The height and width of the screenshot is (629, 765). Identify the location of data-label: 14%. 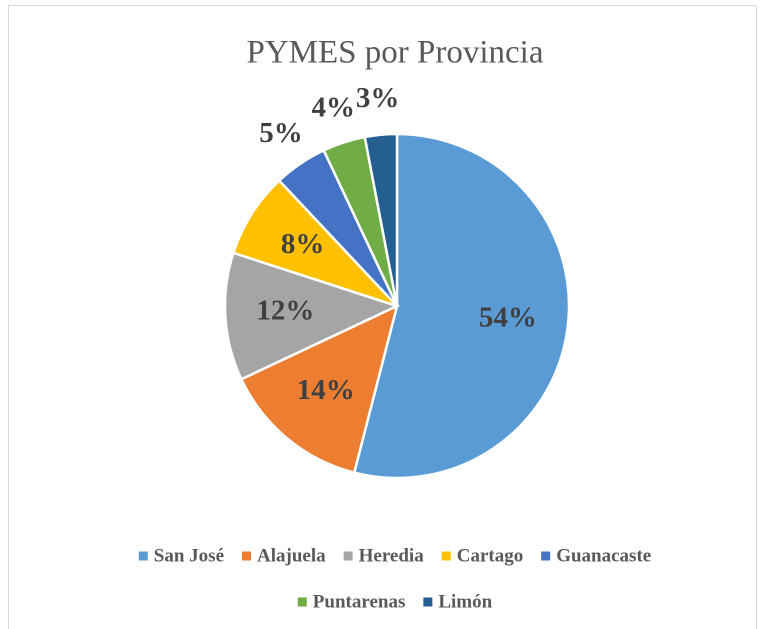
(326, 390).